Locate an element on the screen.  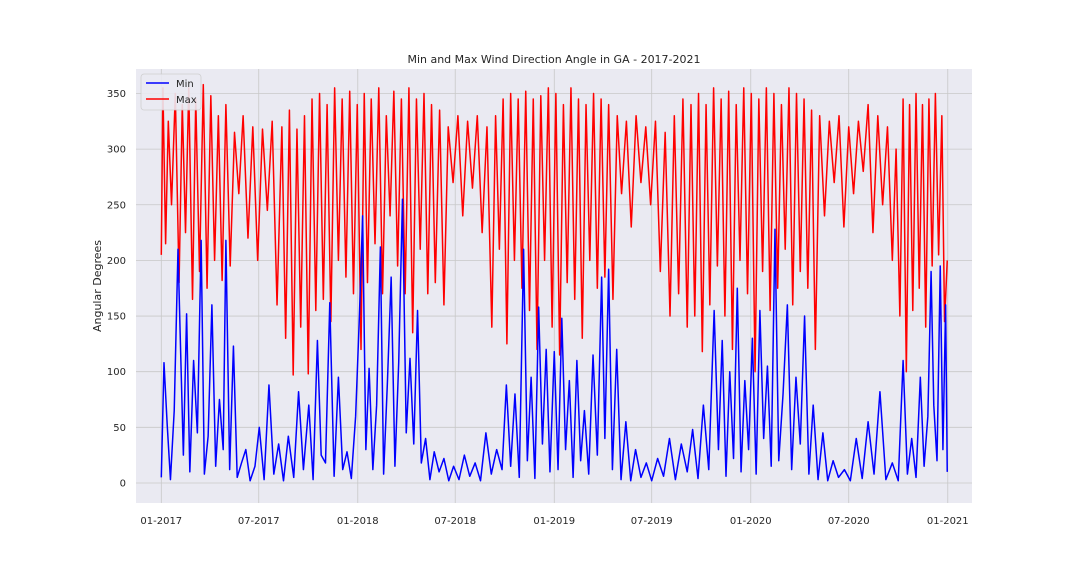
y-tick-label: 50 is located at coordinates (119, 428).